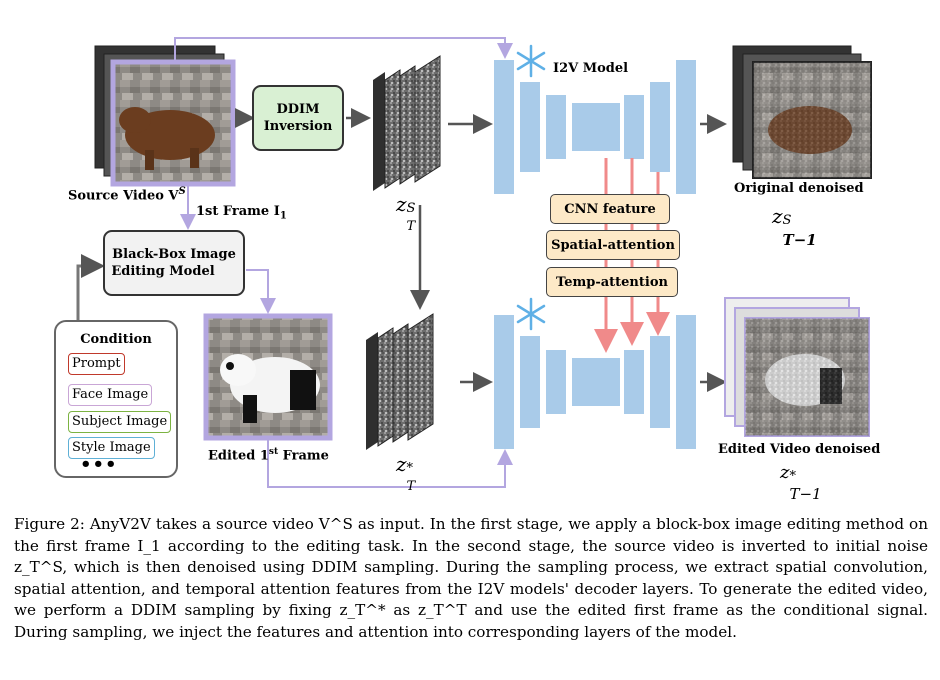 This screenshot has width=940, height=680. I want to click on original-denoised-label: Original denoised, so click(799, 188).